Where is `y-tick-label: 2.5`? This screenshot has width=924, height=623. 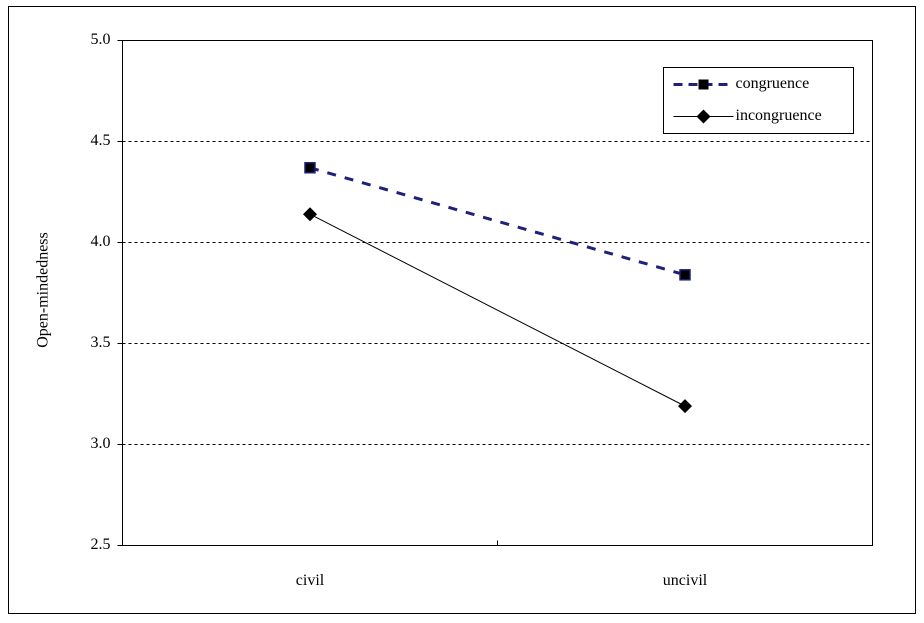 y-tick-label: 2.5 is located at coordinates (101, 544).